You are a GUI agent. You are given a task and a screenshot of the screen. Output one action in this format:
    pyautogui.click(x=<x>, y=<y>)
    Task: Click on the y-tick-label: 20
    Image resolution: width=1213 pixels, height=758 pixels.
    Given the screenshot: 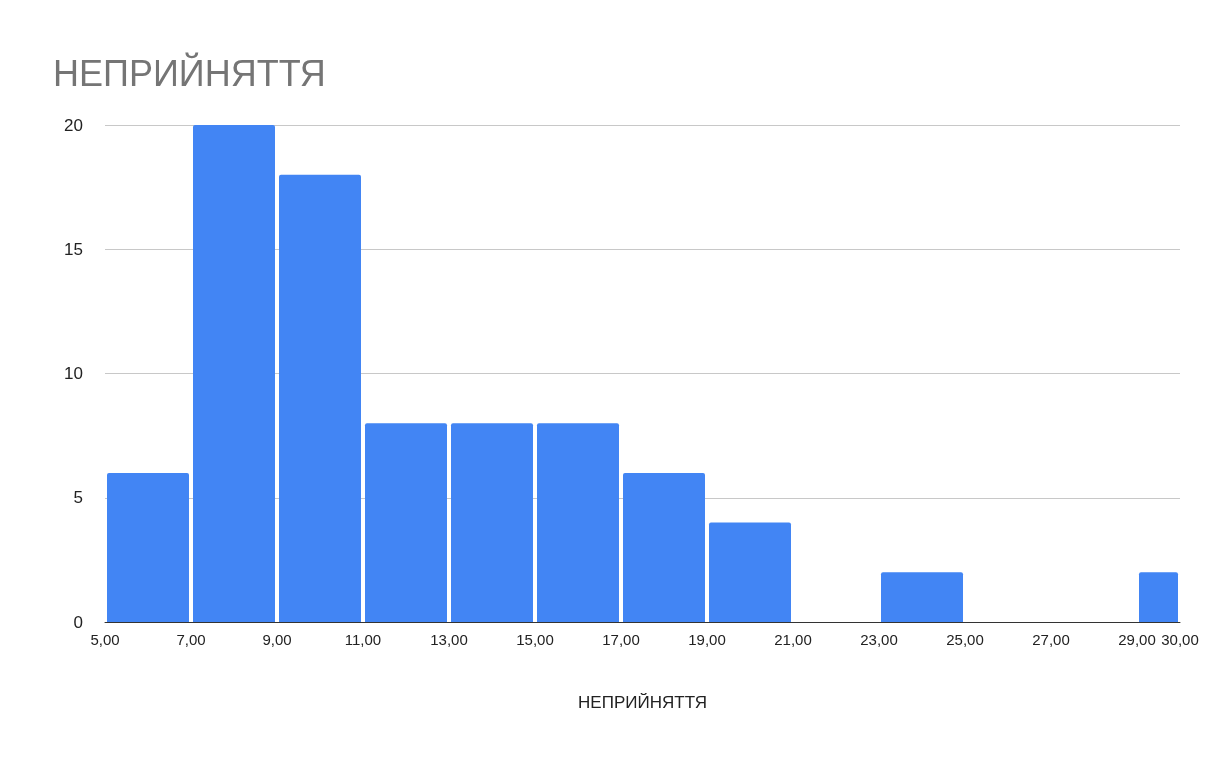 What is the action you would take?
    pyautogui.click(x=73, y=125)
    